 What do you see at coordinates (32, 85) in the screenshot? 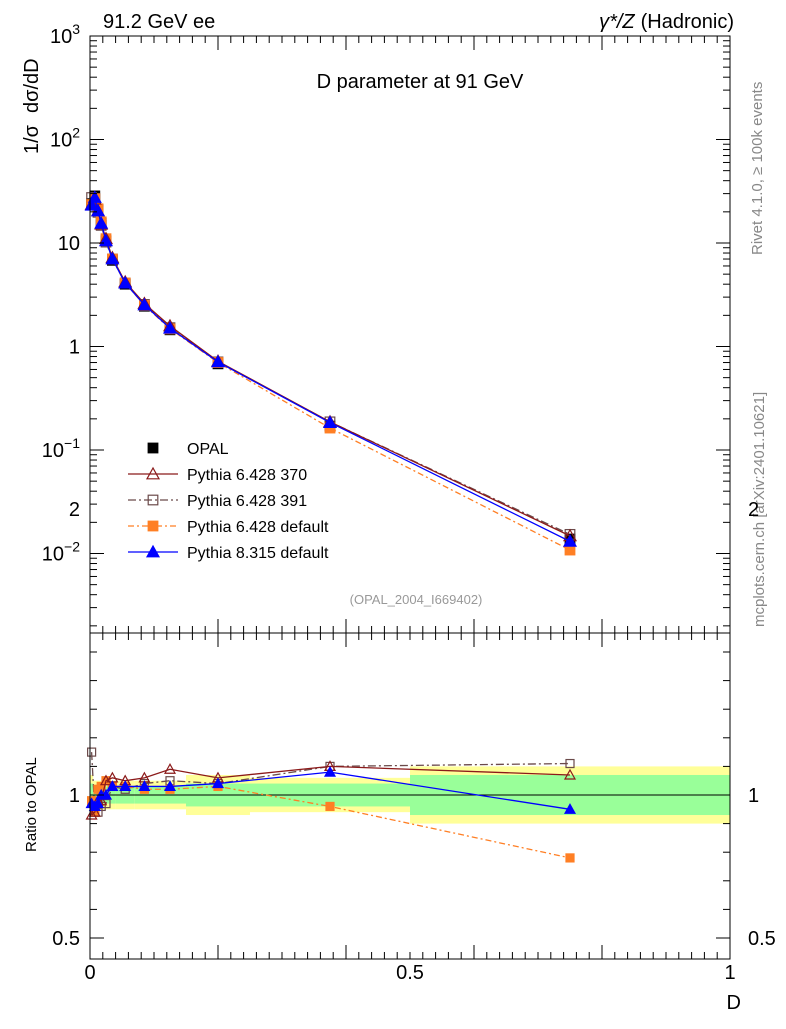
I see `main-ylabel-body: dσ/dD` at bounding box center [32, 85].